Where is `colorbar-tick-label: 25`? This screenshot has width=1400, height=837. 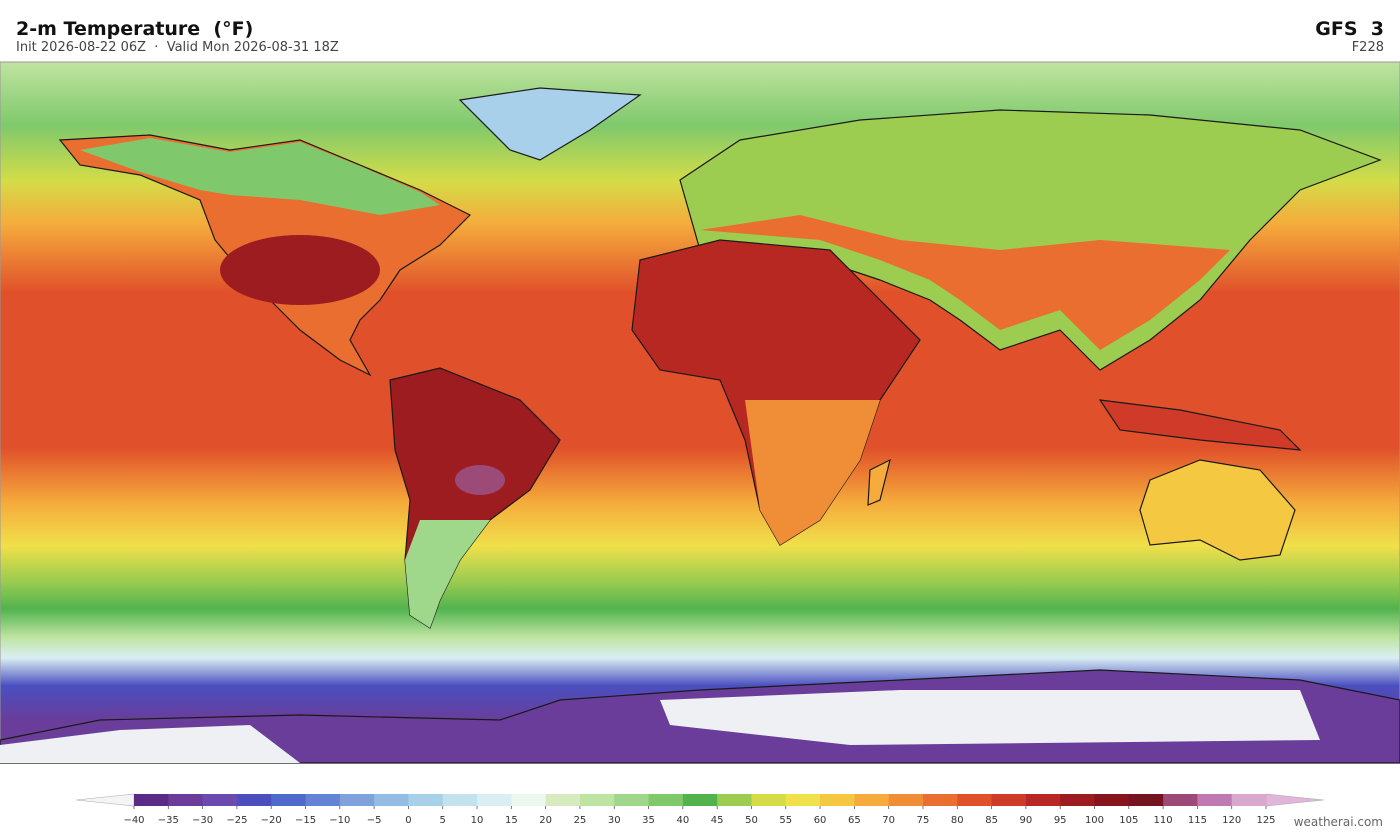 colorbar-tick-label: 25 is located at coordinates (580, 820).